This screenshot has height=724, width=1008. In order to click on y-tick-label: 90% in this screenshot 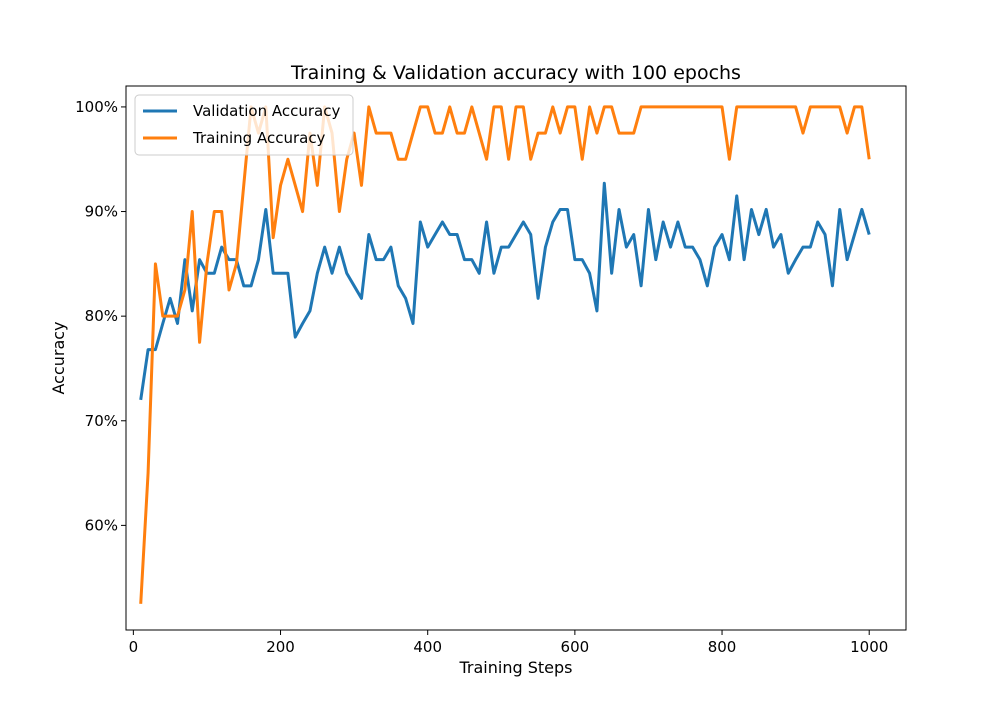, I will do `click(101, 212)`.